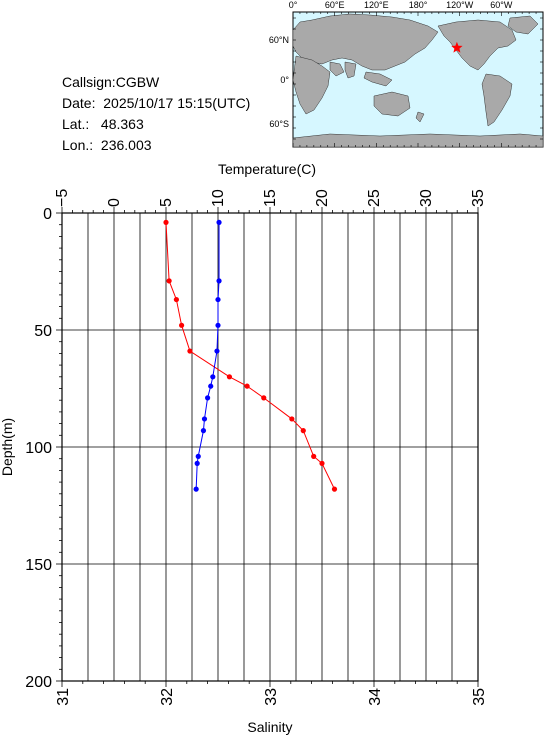 This screenshot has height=736, width=553. Describe the element at coordinates (337, 69) in the screenshot. I see `arabia-land` at that location.